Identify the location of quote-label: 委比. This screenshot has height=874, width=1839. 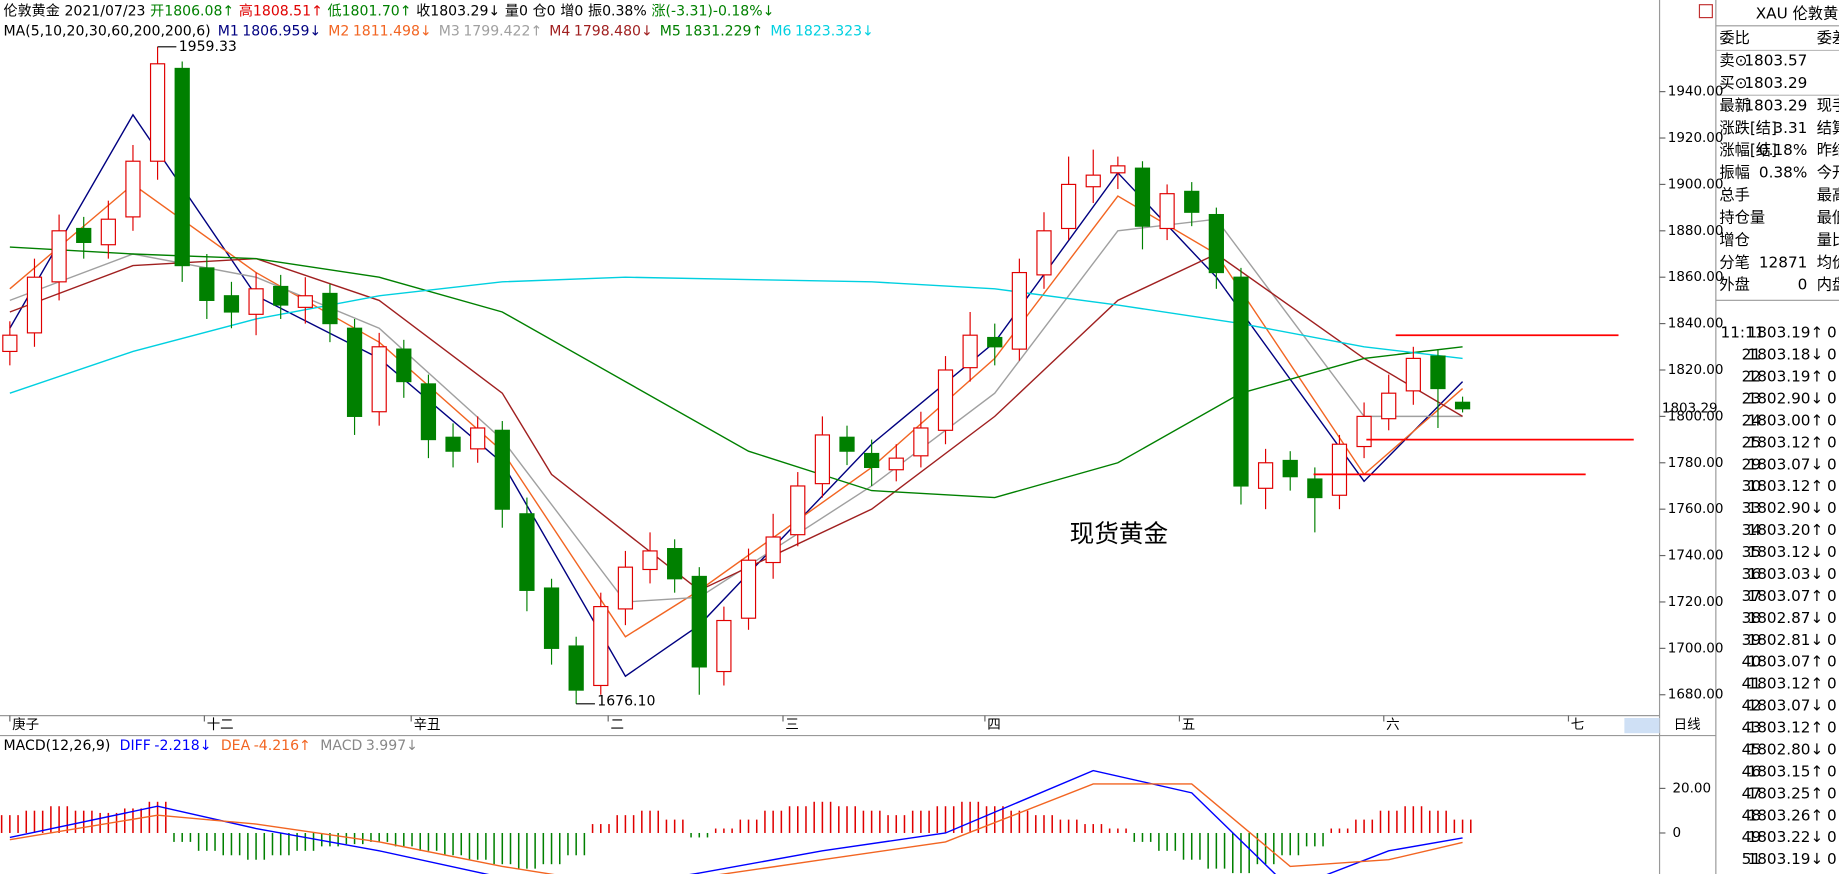
(1734, 38).